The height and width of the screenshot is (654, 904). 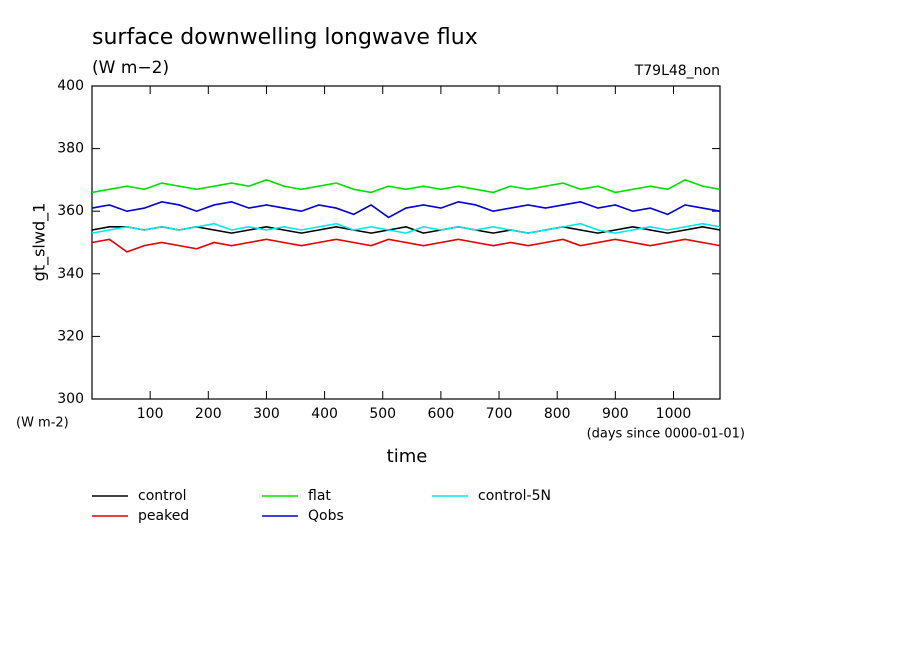 What do you see at coordinates (70, 399) in the screenshot?
I see `y-tick-label: 300` at bounding box center [70, 399].